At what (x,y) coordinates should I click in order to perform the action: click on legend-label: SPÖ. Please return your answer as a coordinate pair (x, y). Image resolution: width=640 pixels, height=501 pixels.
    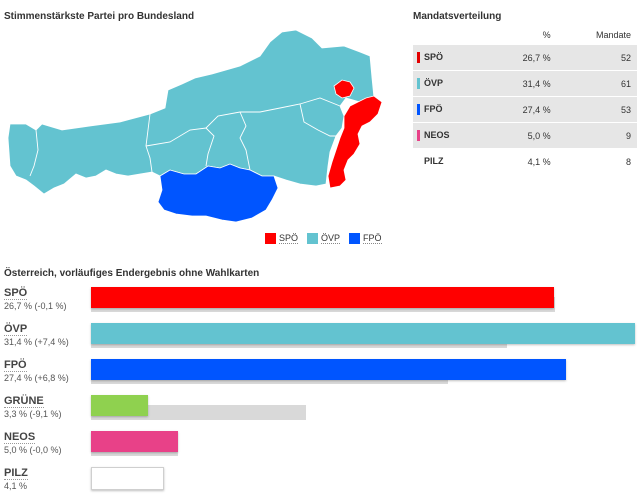
    Looking at the image, I should click on (289, 238).